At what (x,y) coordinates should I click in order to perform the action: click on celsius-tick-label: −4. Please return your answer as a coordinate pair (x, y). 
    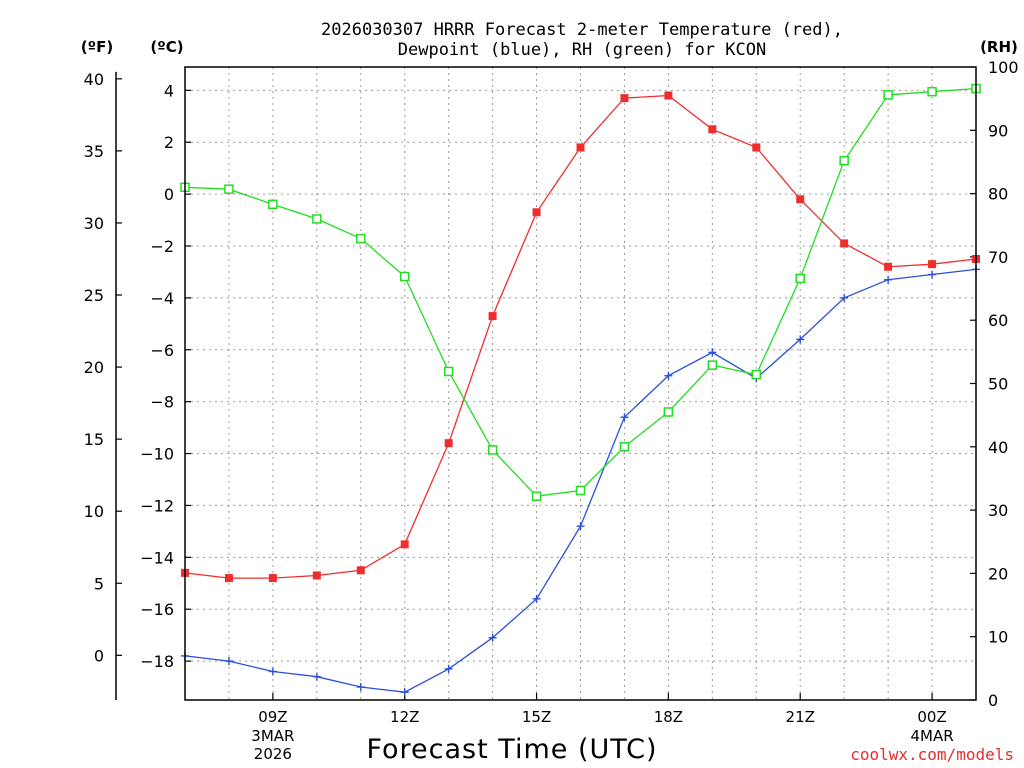
    Looking at the image, I should click on (162, 298).